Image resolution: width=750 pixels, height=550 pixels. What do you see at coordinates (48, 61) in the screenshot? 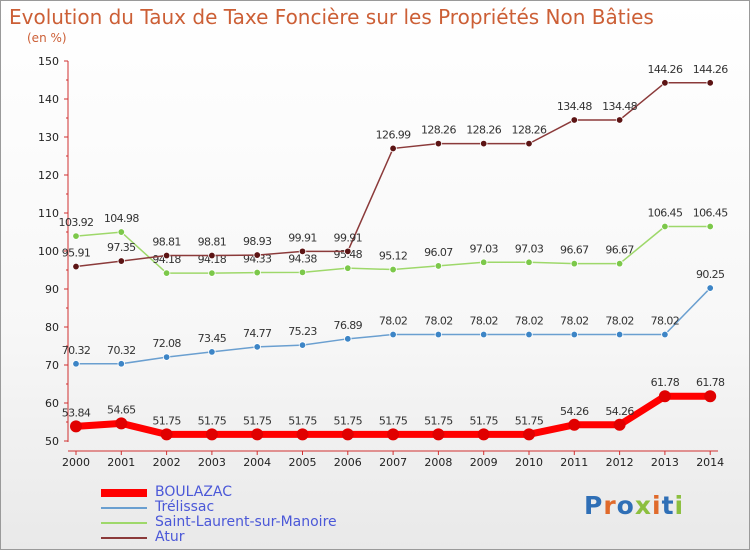
I see `y-tick-label: 150` at bounding box center [48, 61].